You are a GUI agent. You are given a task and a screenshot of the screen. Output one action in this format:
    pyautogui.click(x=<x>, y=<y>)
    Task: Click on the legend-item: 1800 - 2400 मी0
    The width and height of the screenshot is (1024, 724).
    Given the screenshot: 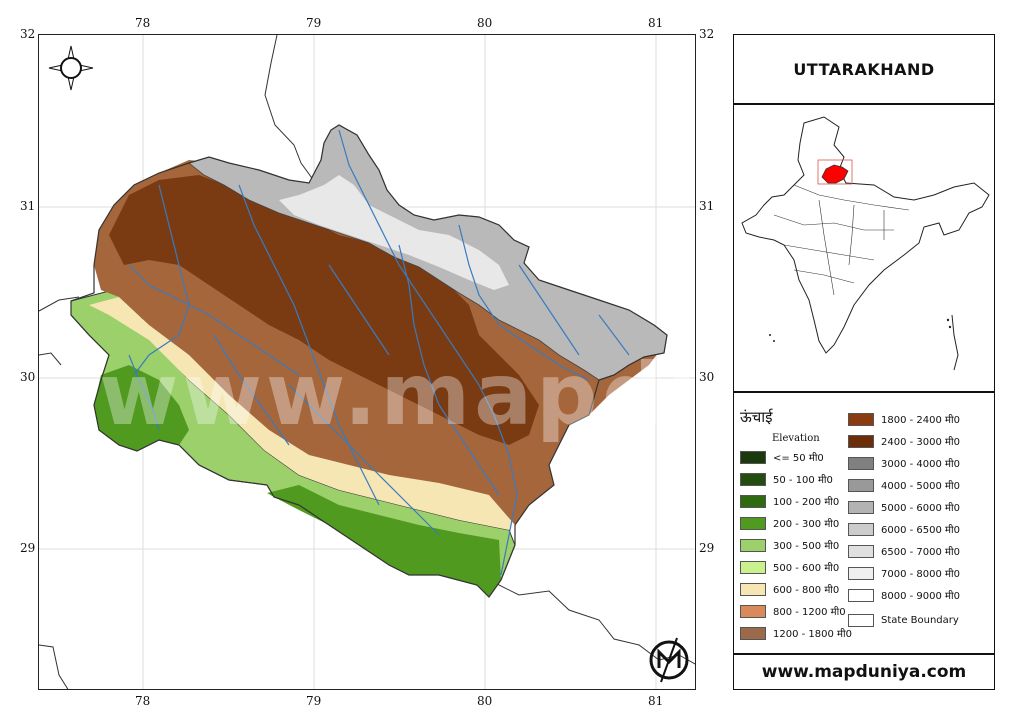 What is the action you would take?
    pyautogui.click(x=904, y=419)
    